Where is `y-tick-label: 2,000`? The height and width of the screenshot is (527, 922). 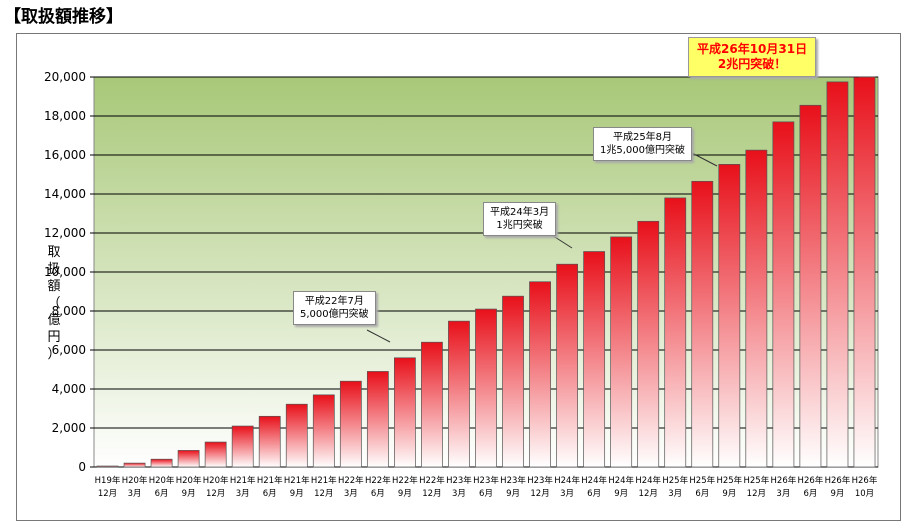
y-tick-label: 2,000 is located at coordinates (69, 428).